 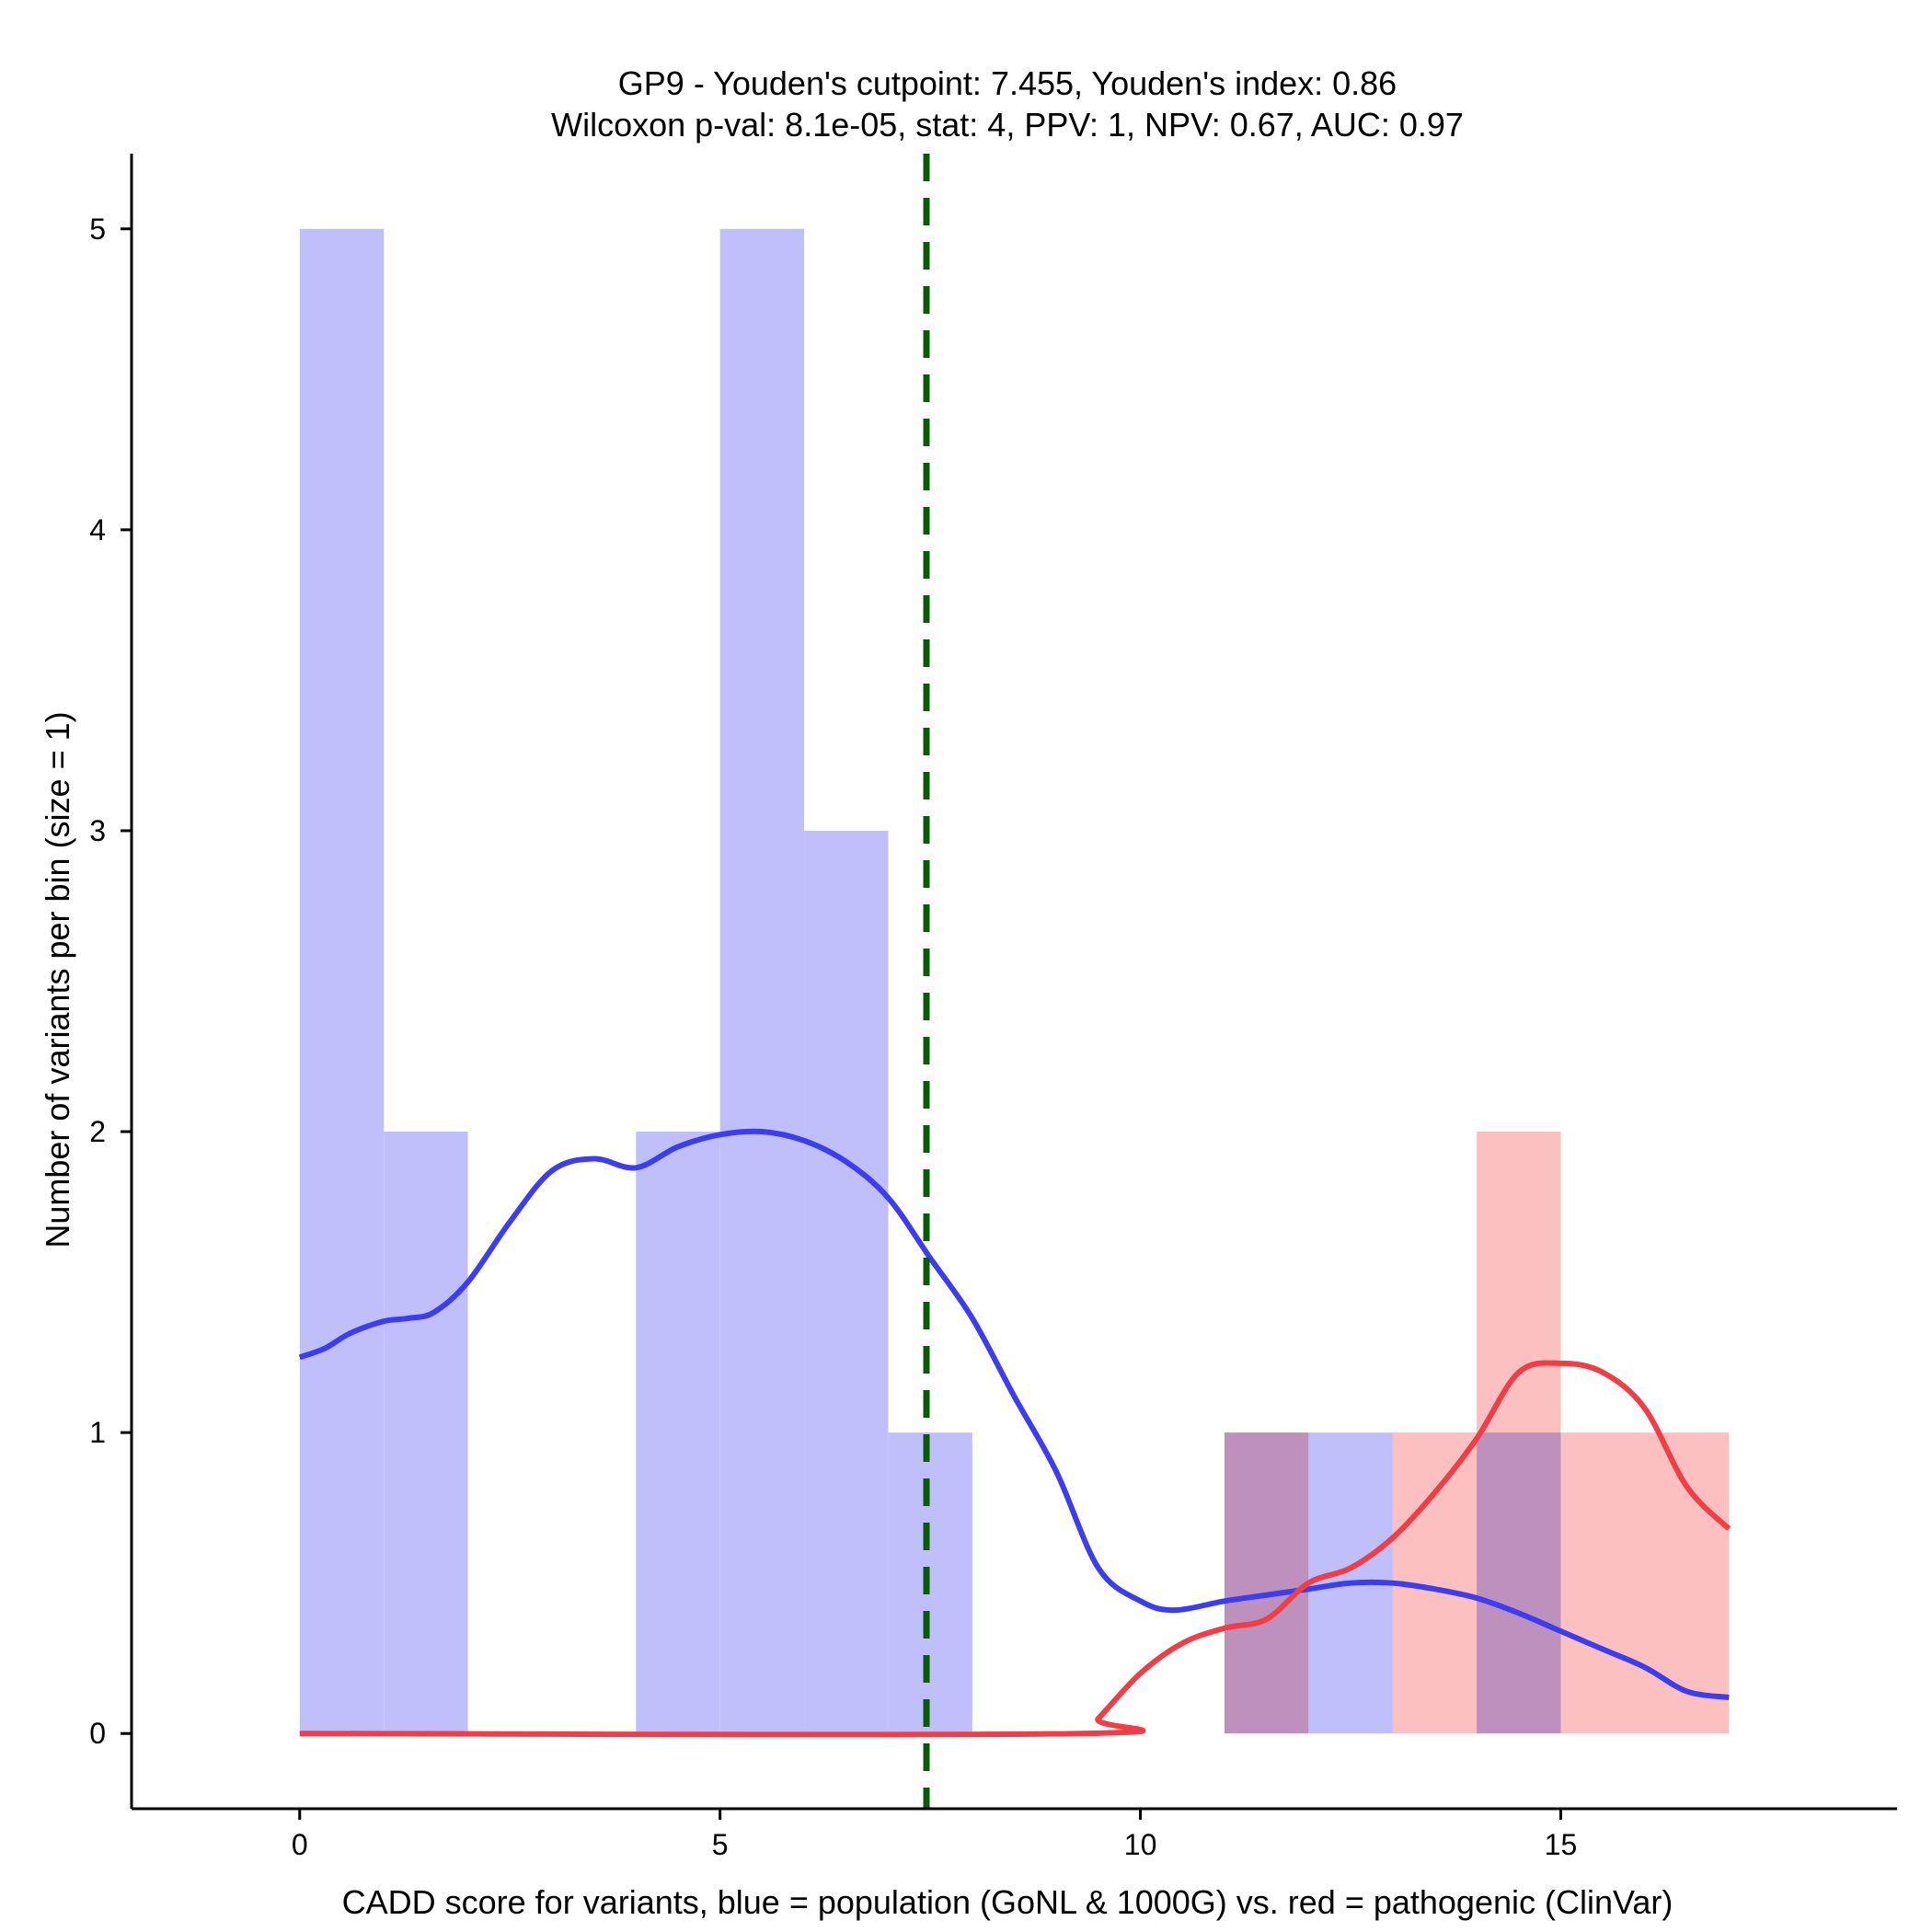 What do you see at coordinates (97, 229) in the screenshot?
I see `y-tick-label: 5` at bounding box center [97, 229].